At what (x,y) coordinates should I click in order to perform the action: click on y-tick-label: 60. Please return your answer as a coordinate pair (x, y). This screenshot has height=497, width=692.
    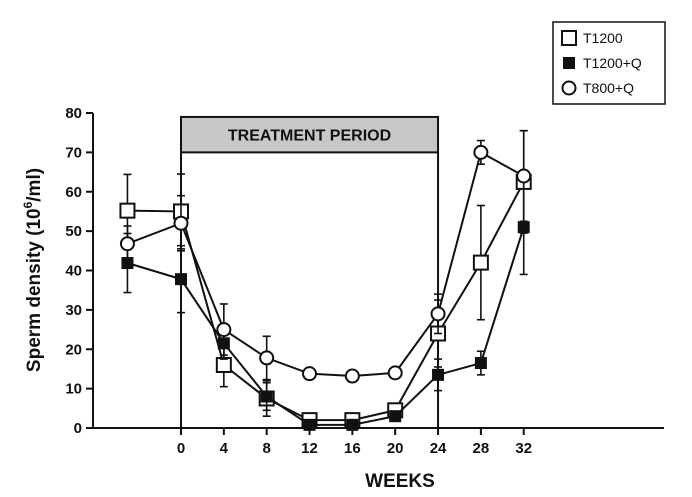
    Looking at the image, I should click on (73, 192).